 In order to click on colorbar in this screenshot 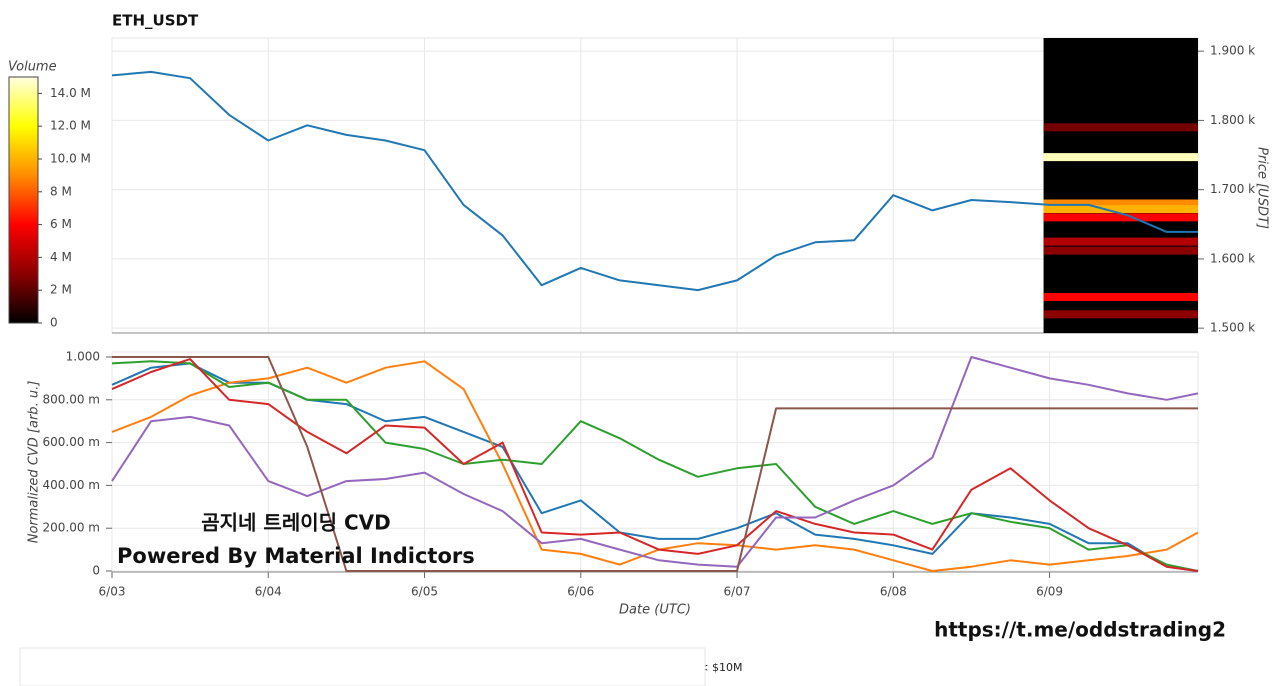, I will do `click(23, 200)`.